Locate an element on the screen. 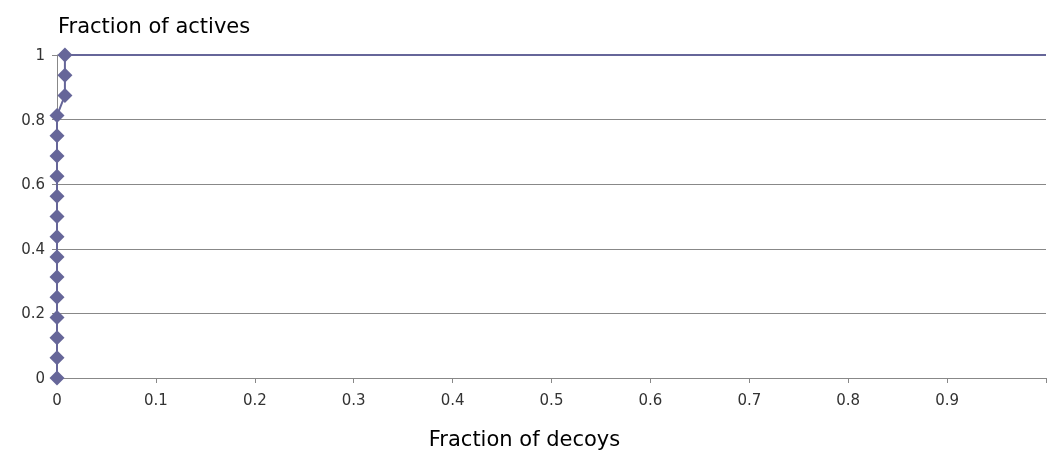  x-tick-label: 0.4 is located at coordinates (452, 399).